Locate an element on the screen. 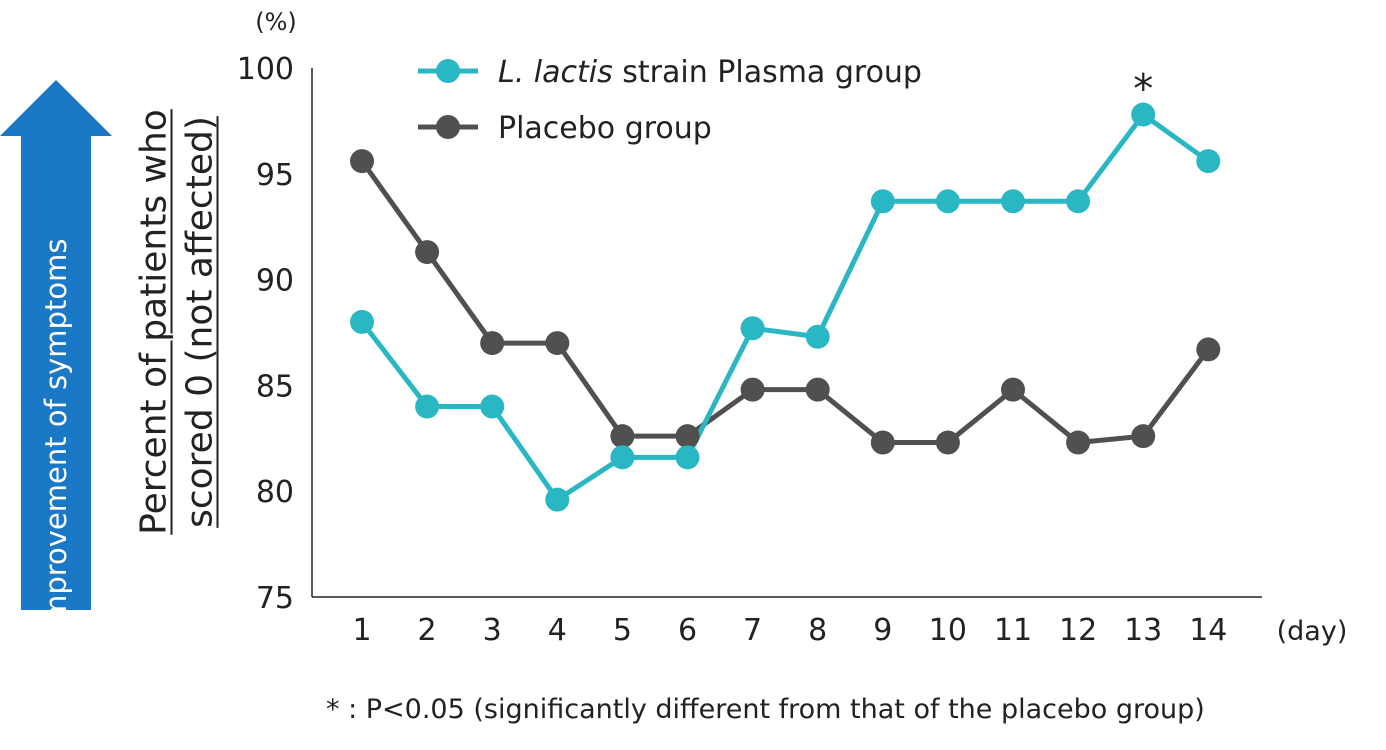  x-tick-label: 4 is located at coordinates (557, 630).